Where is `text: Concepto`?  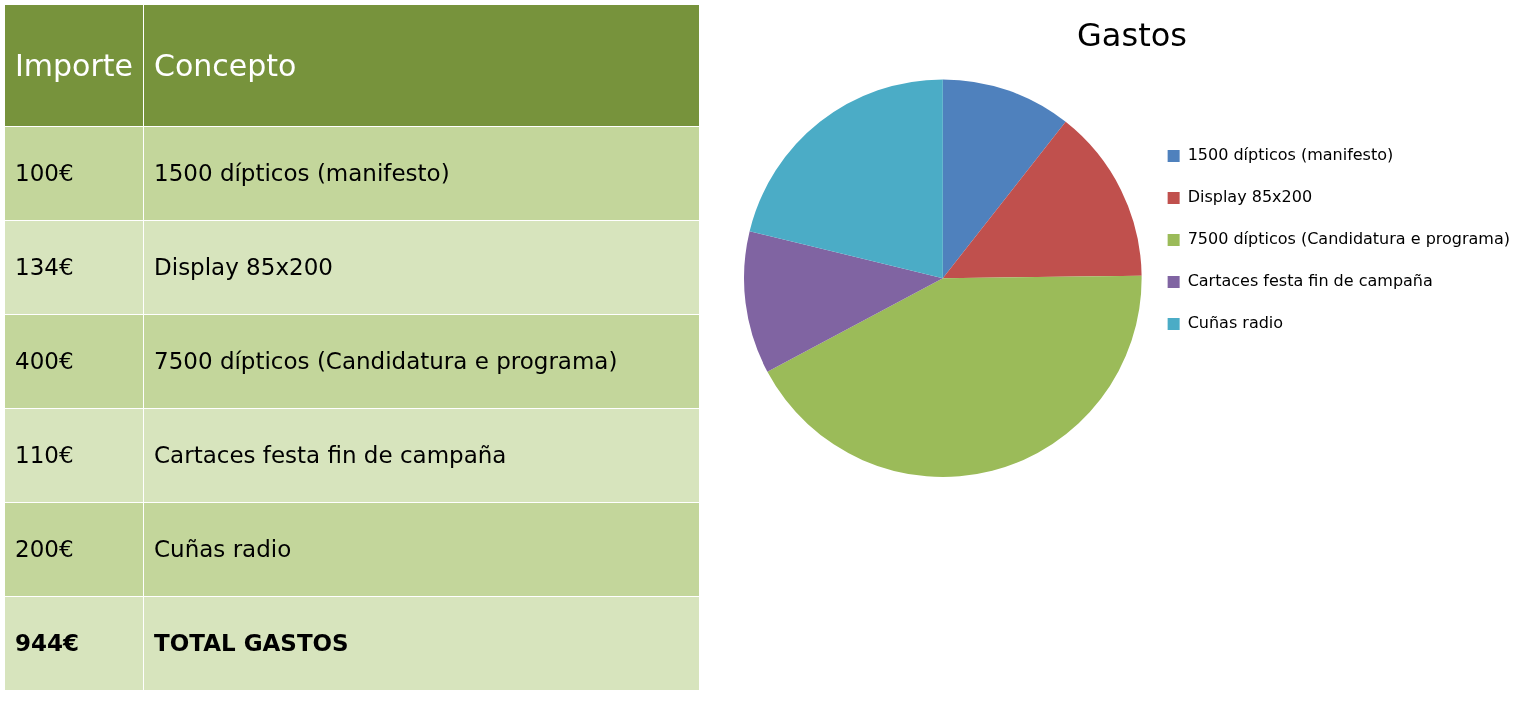 text: Concepto is located at coordinates (421, 65).